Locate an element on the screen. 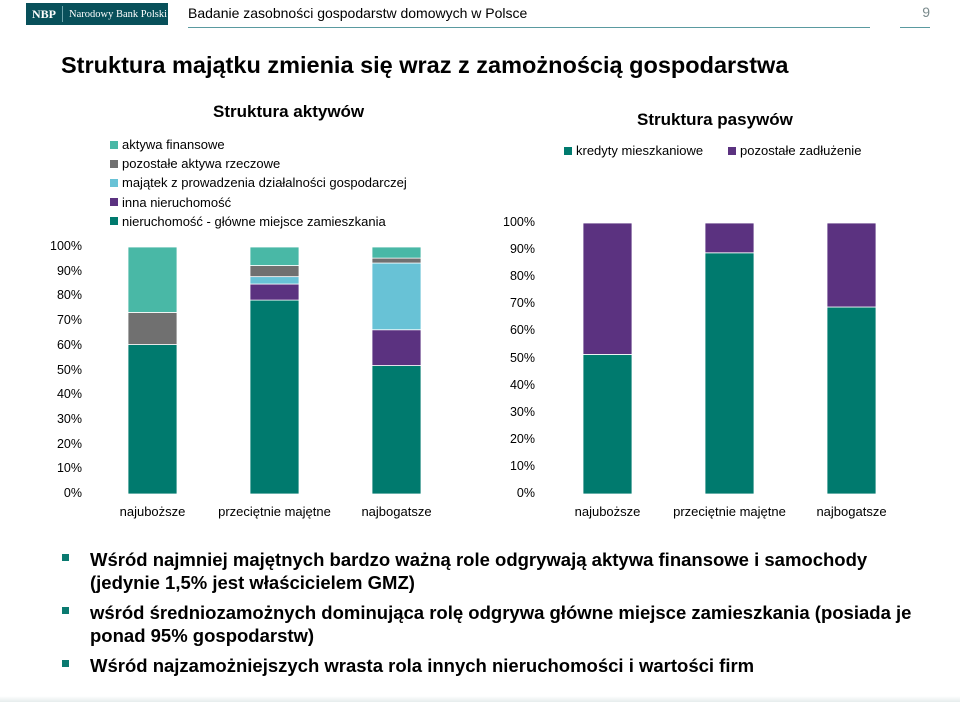 This screenshot has width=960, height=702. header-divider is located at coordinates (529, 27).